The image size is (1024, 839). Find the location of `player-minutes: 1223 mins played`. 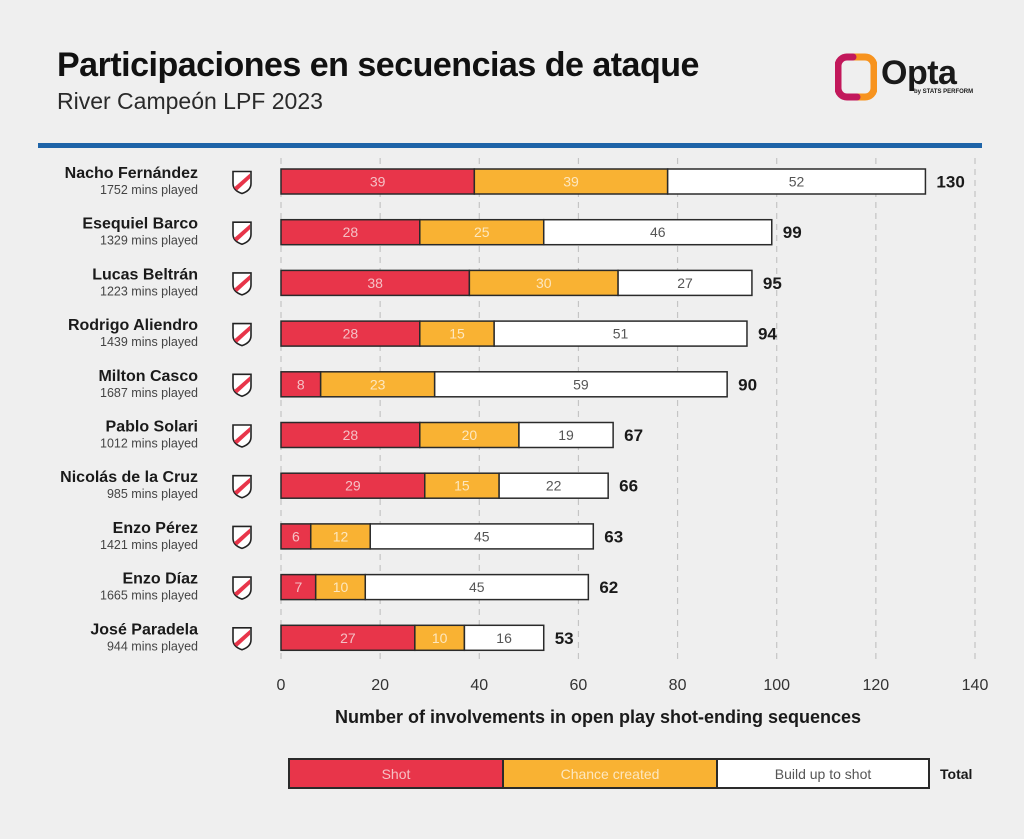

player-minutes: 1223 mins played is located at coordinates (149, 291).